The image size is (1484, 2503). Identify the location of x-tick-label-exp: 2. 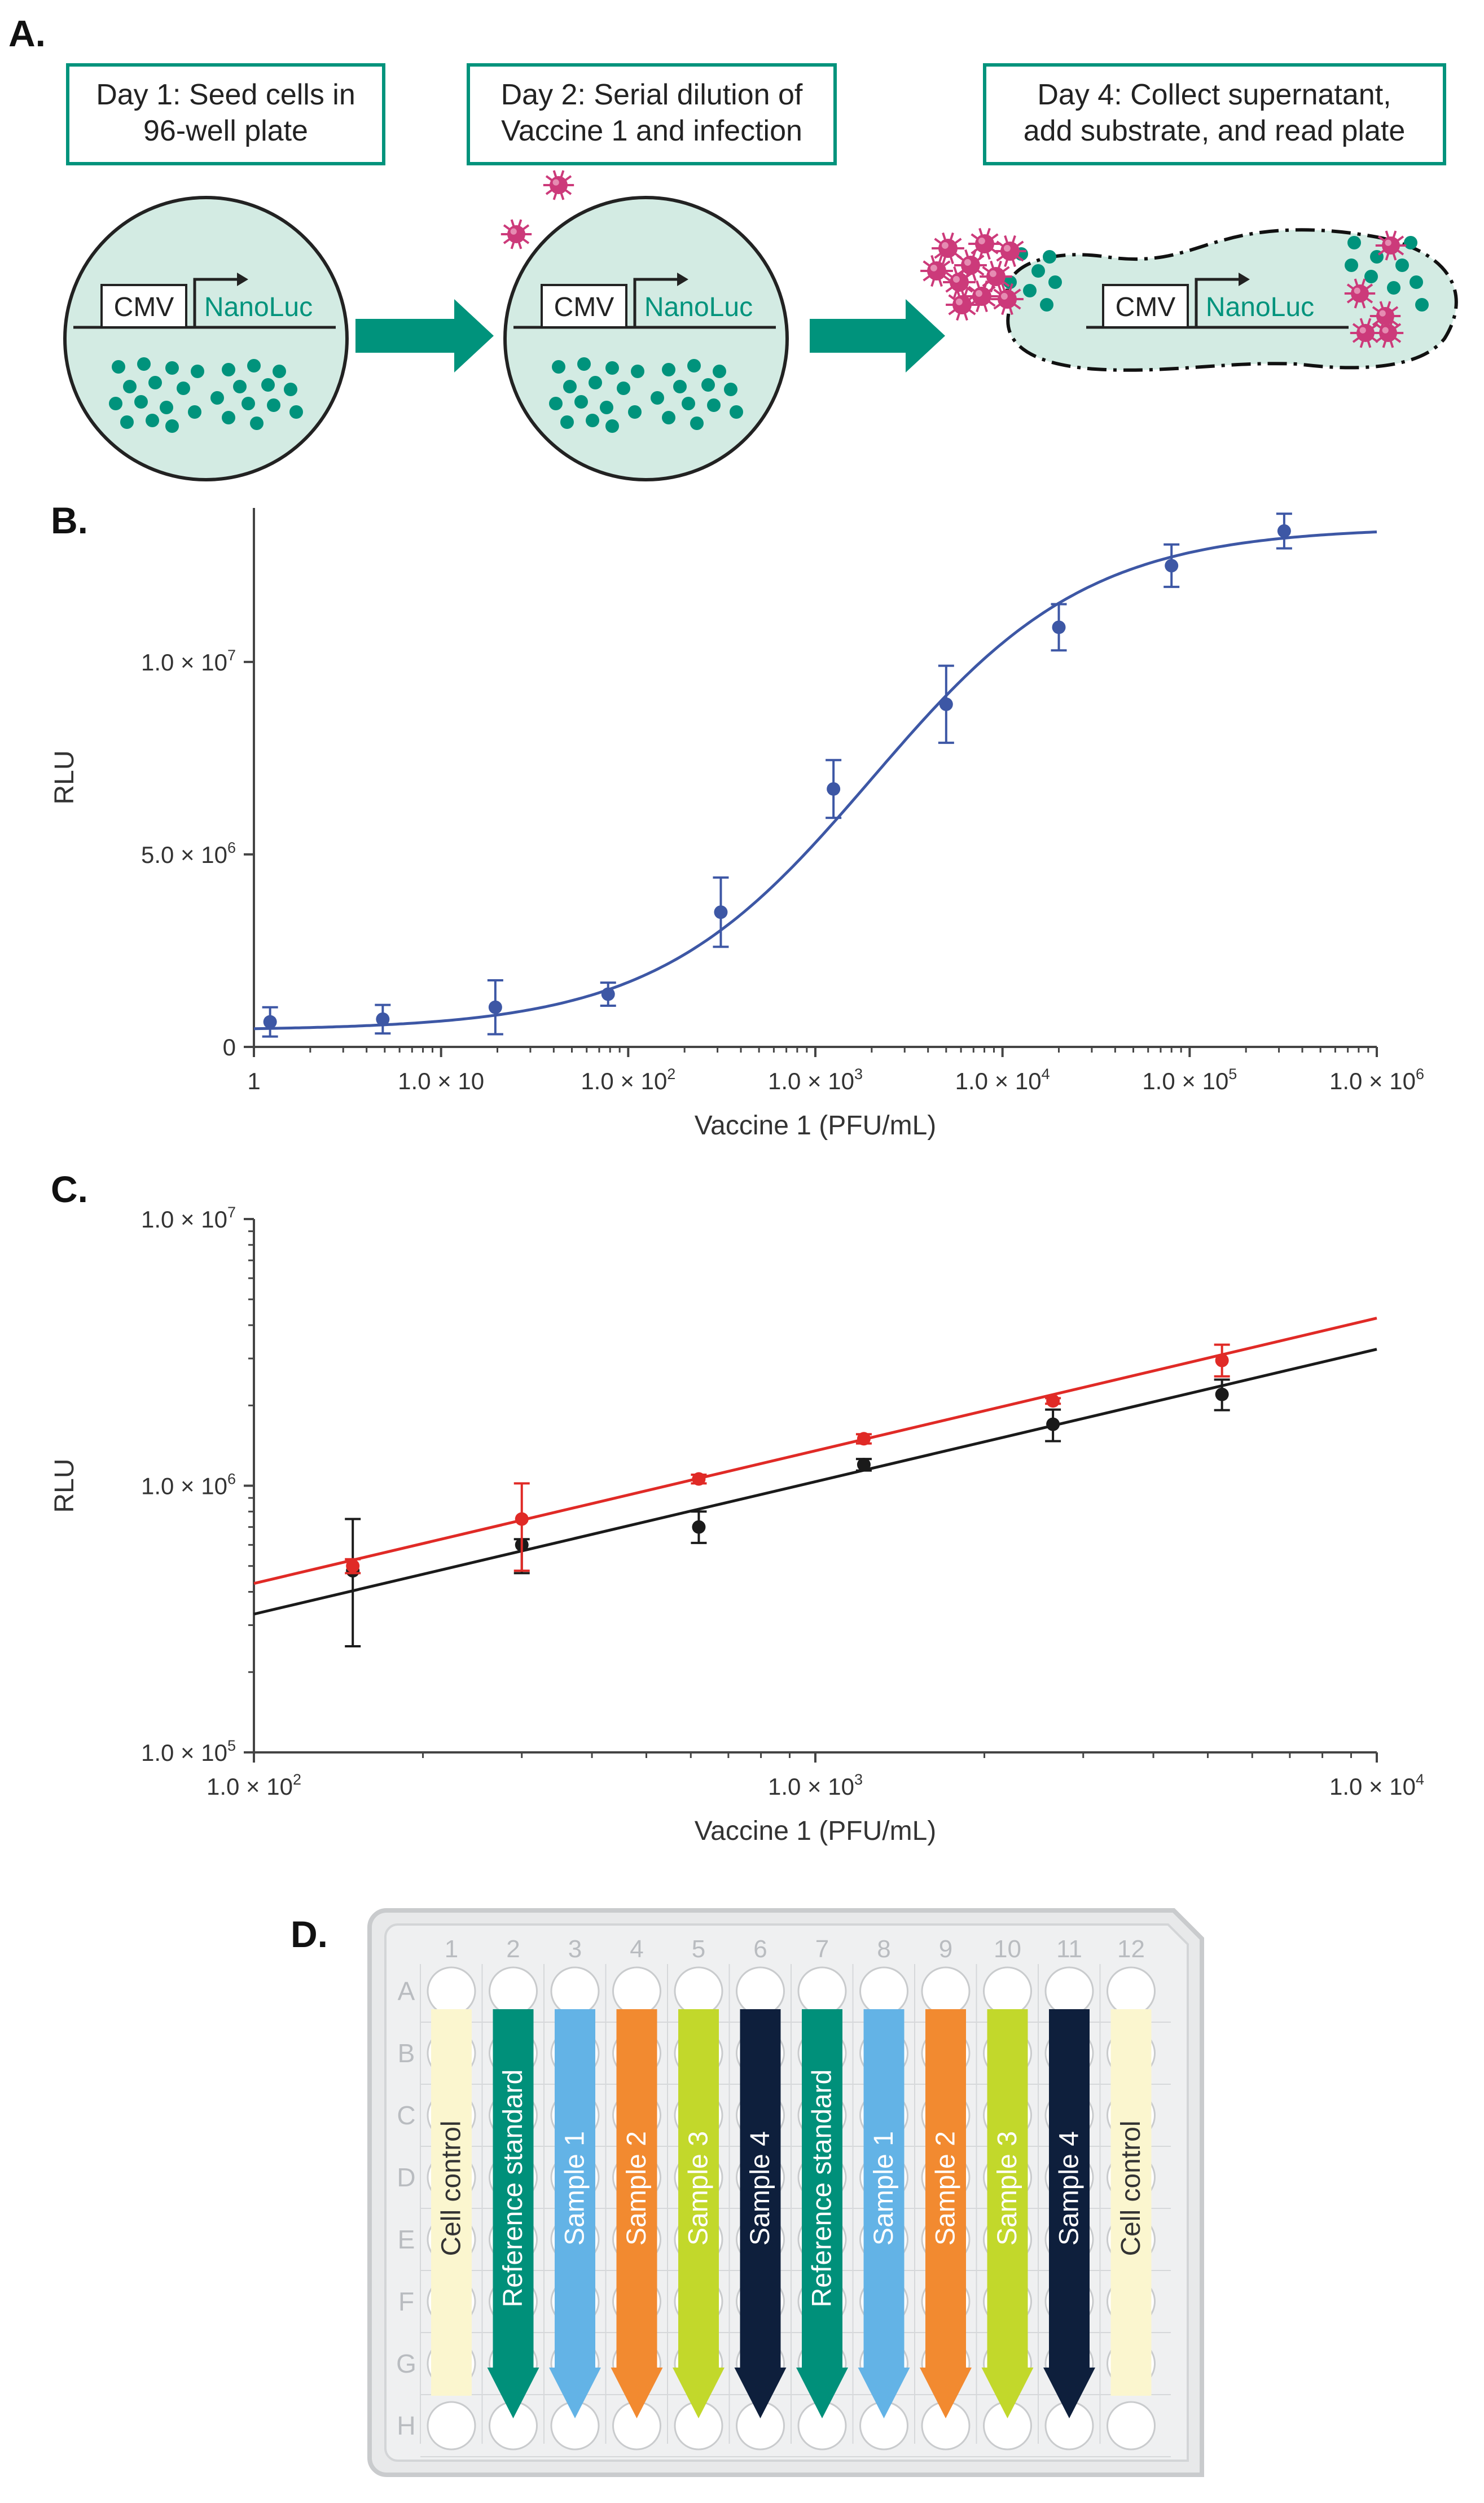
(297, 1779).